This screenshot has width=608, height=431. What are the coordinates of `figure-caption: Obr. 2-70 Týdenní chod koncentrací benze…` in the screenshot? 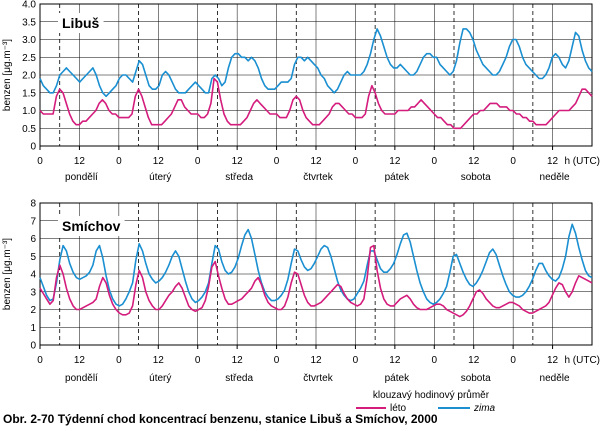 It's located at (220, 419).